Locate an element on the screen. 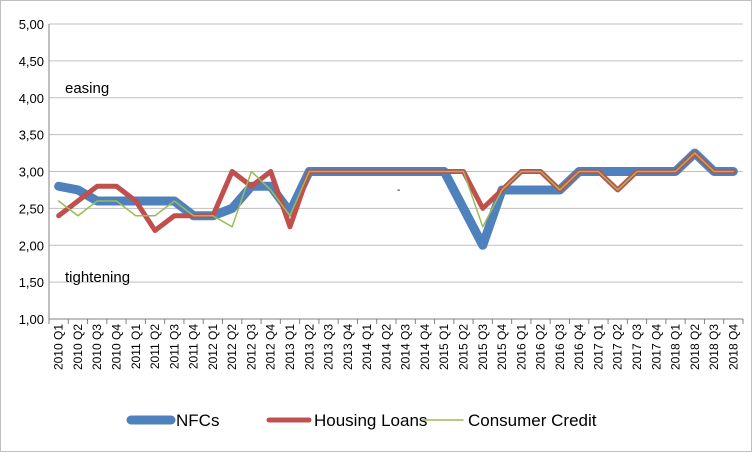  x-tick-label: 2017 Q1 is located at coordinates (598, 347).